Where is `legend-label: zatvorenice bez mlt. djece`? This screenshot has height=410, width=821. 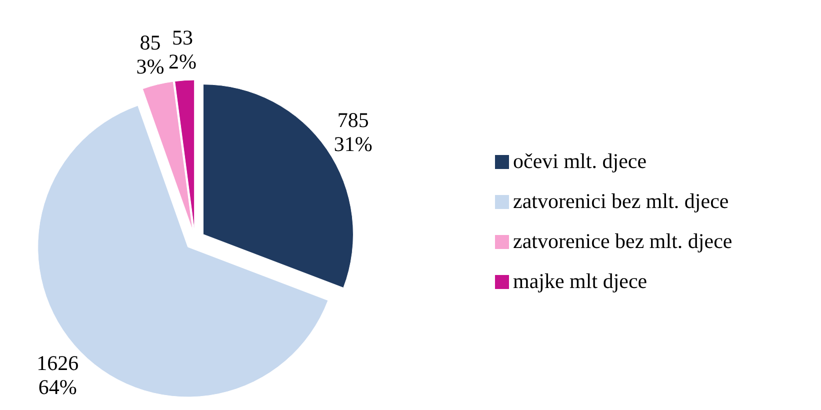
legend-label: zatvorenice bez mlt. djece is located at coordinates (622, 241).